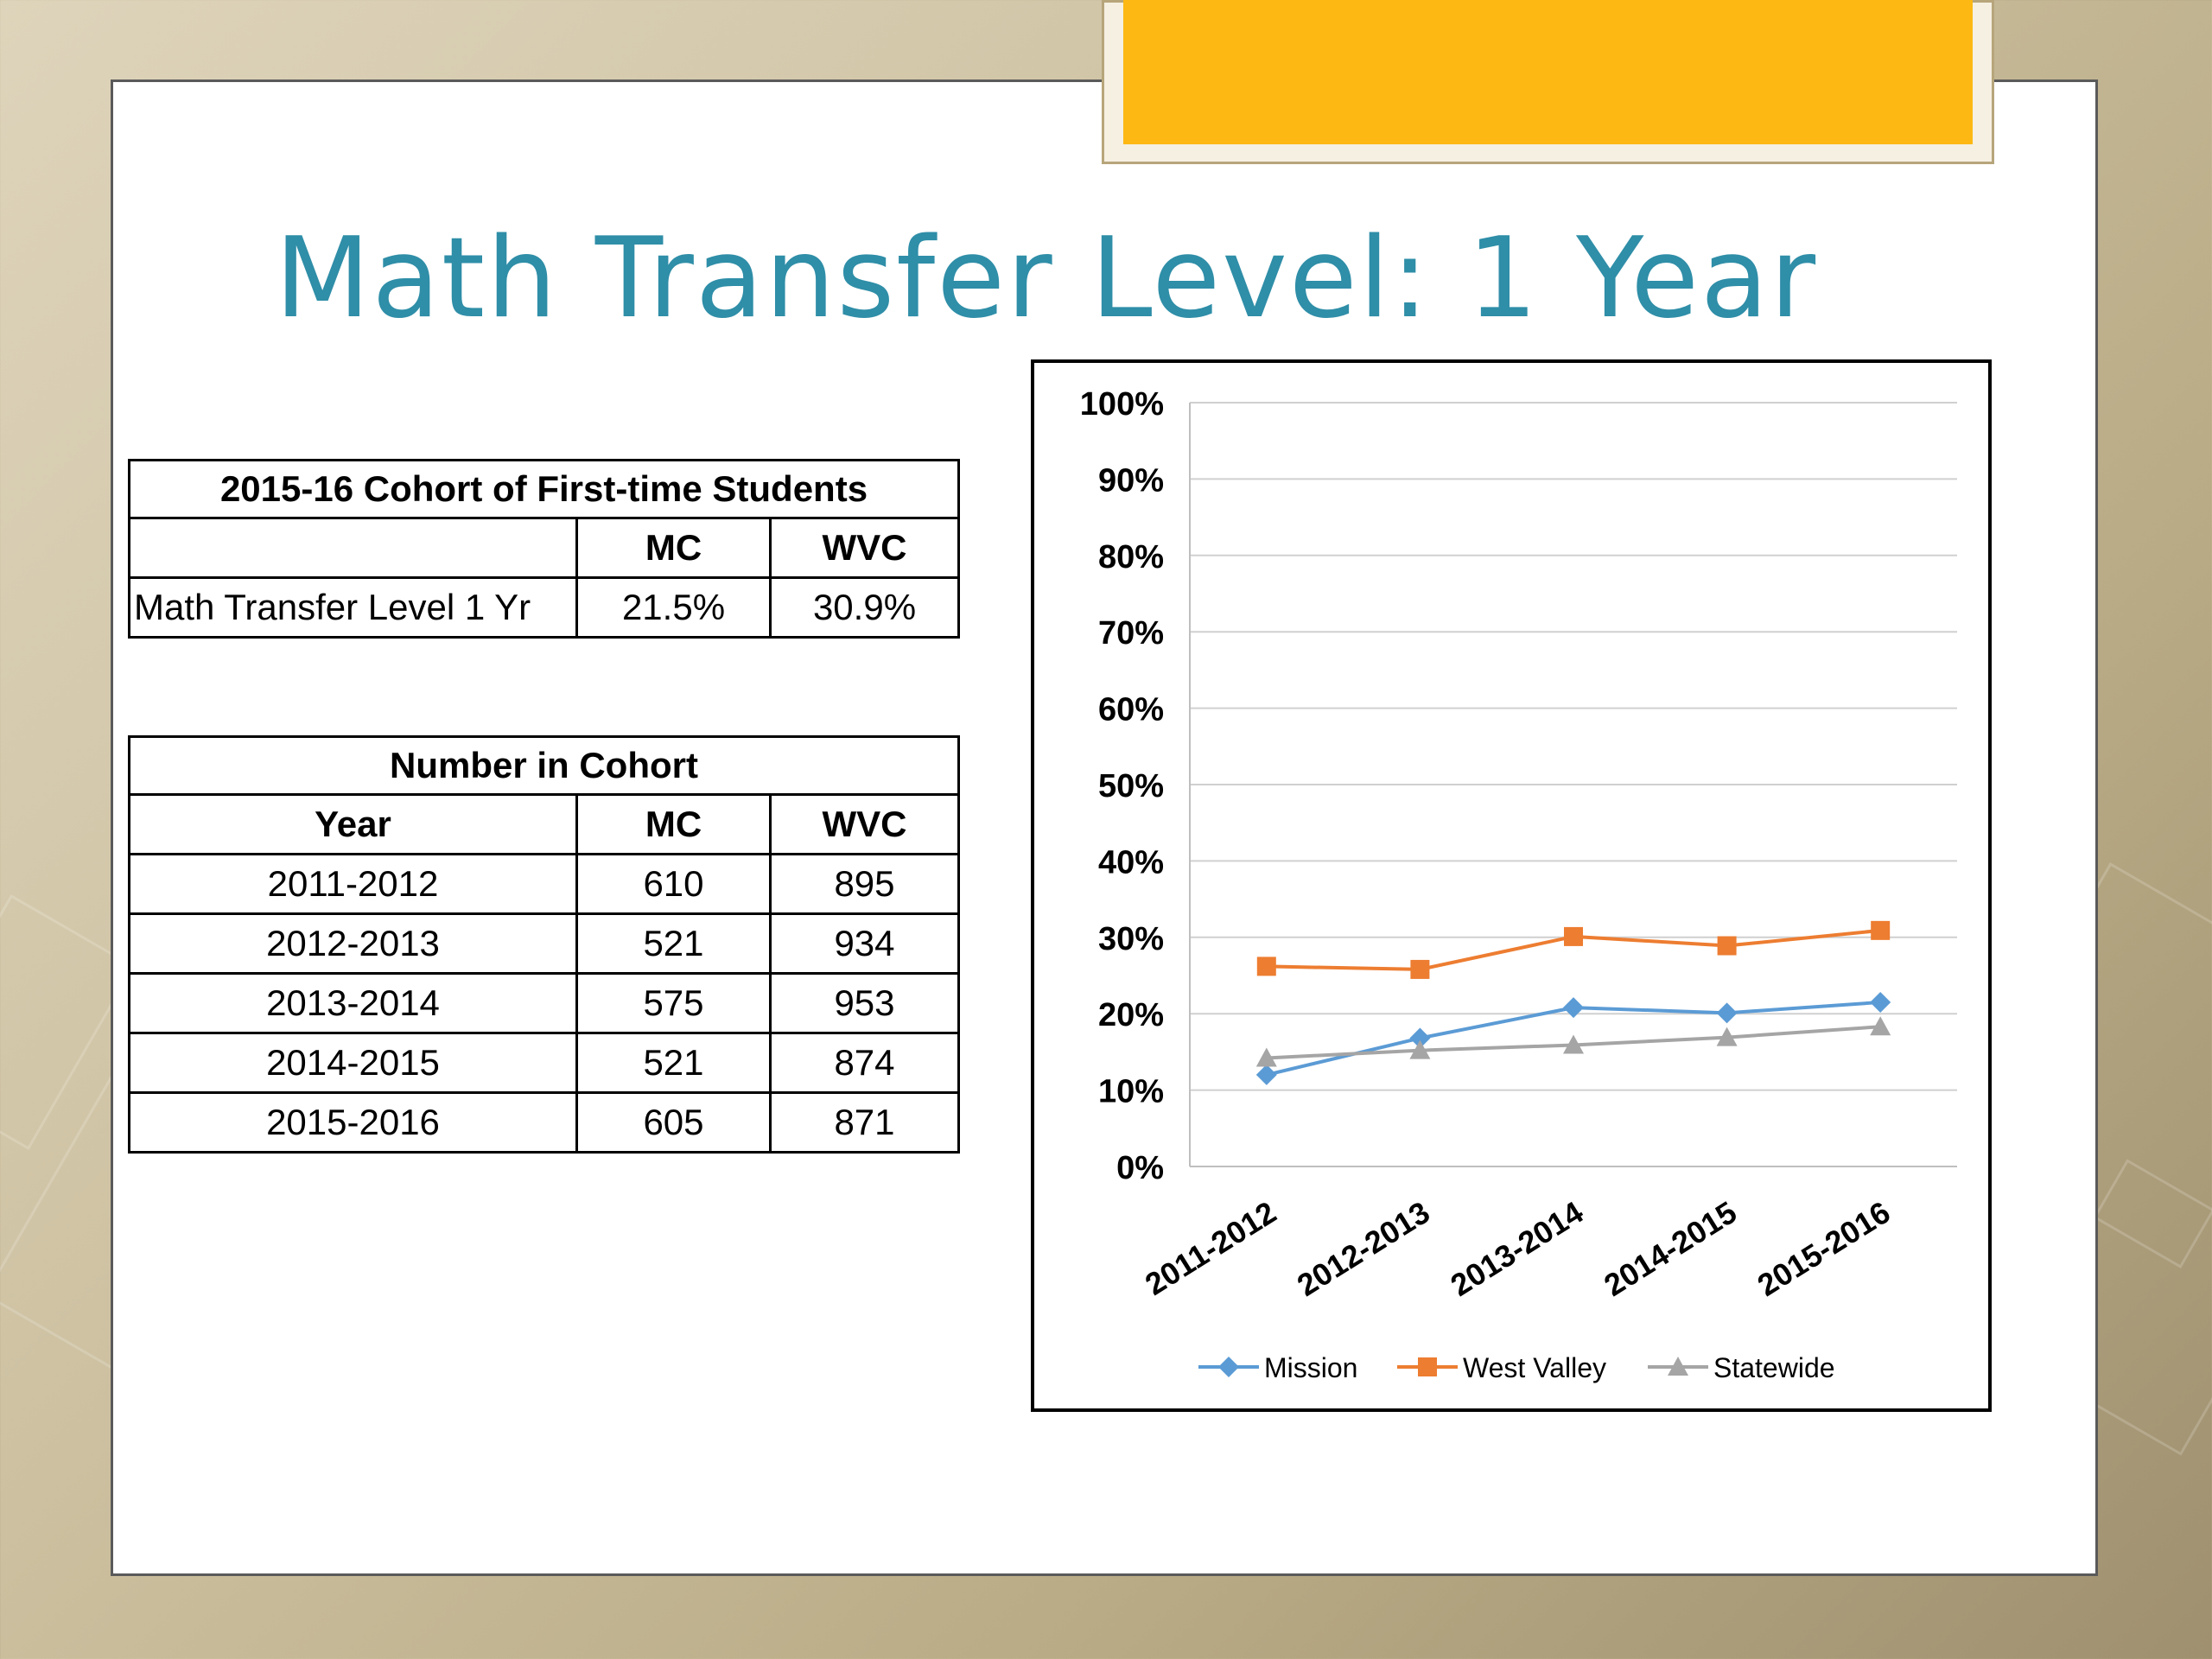 This screenshot has width=2212, height=1659. I want to click on cell-wvc: 934, so click(864, 943).